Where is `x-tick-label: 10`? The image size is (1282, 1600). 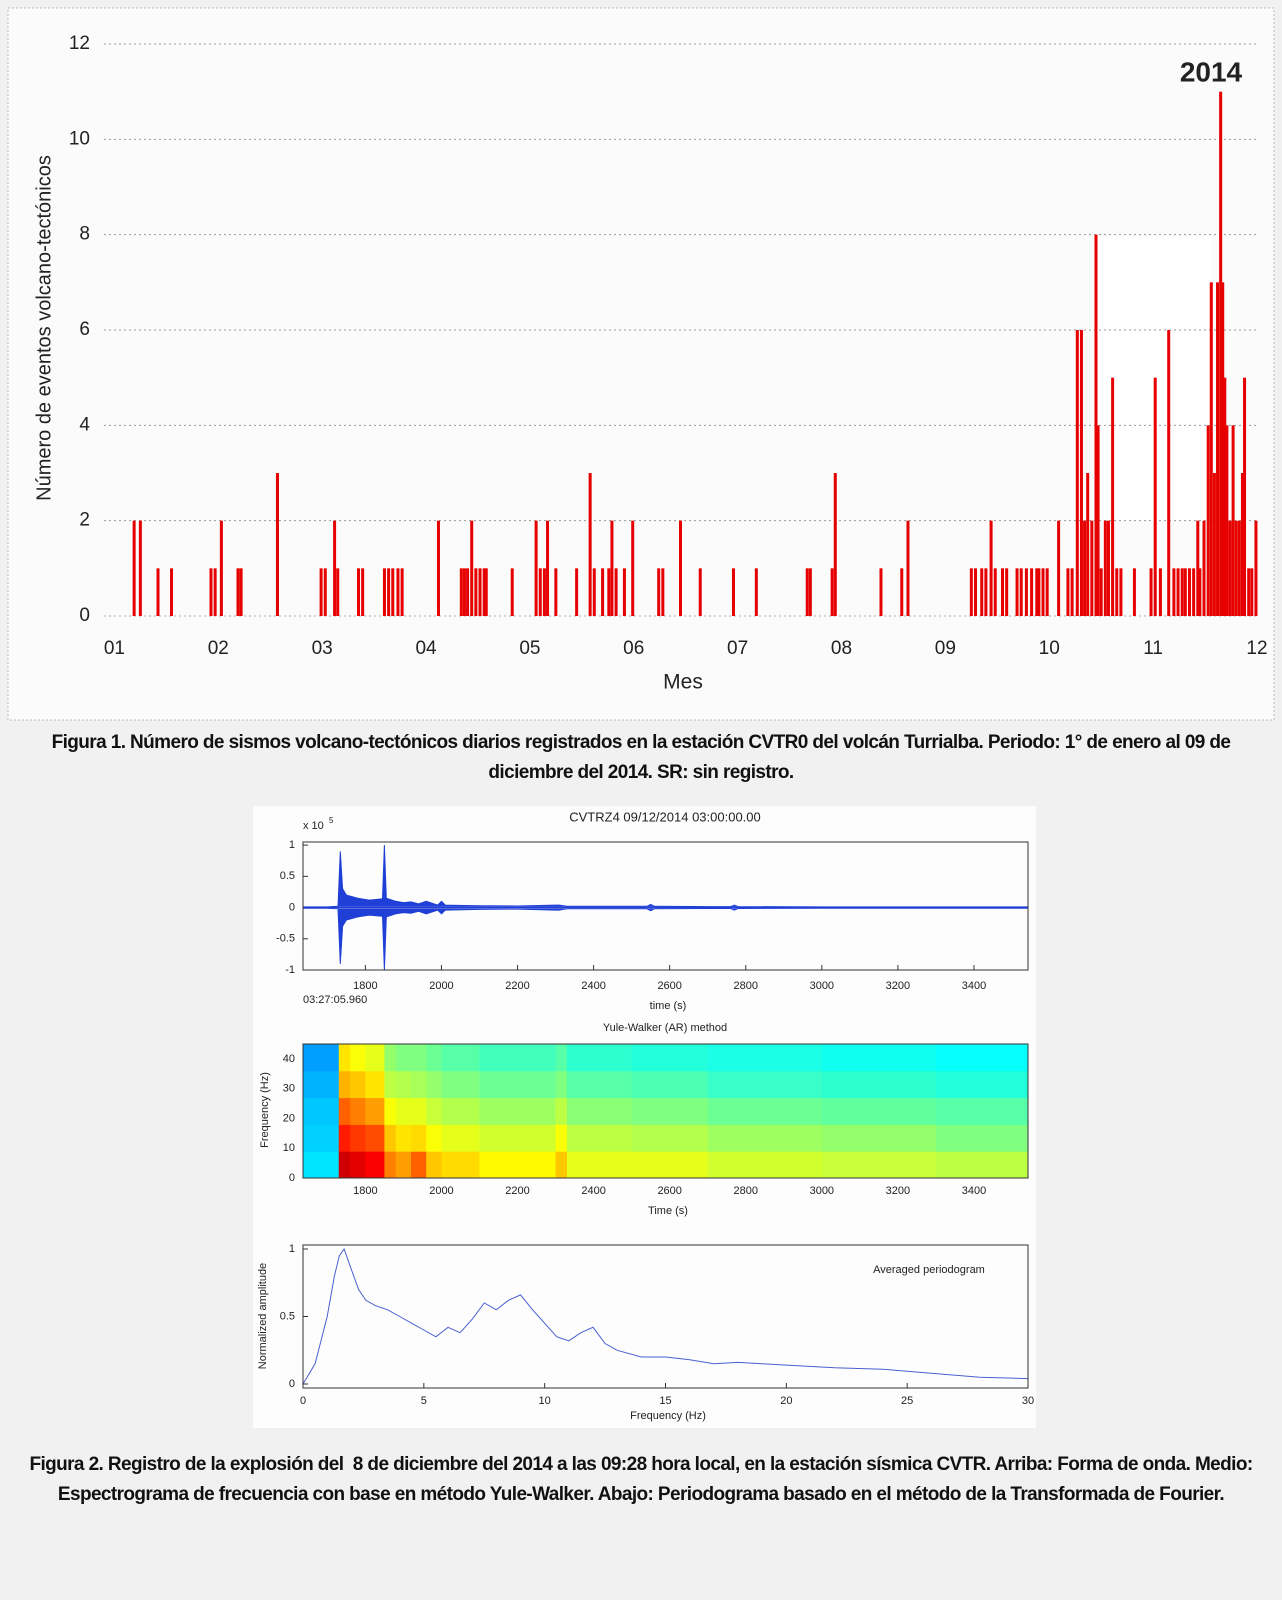
x-tick-label: 10 is located at coordinates (545, 1401).